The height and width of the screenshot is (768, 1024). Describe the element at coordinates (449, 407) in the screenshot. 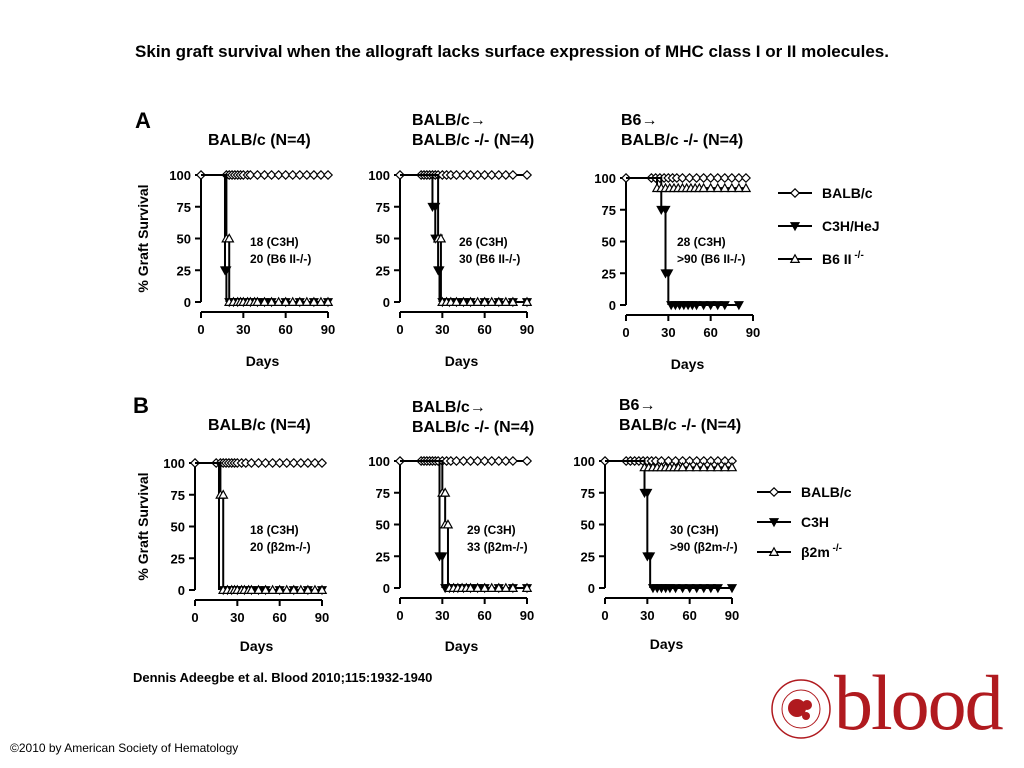

I see `chart-title: BALB/c→` at that location.